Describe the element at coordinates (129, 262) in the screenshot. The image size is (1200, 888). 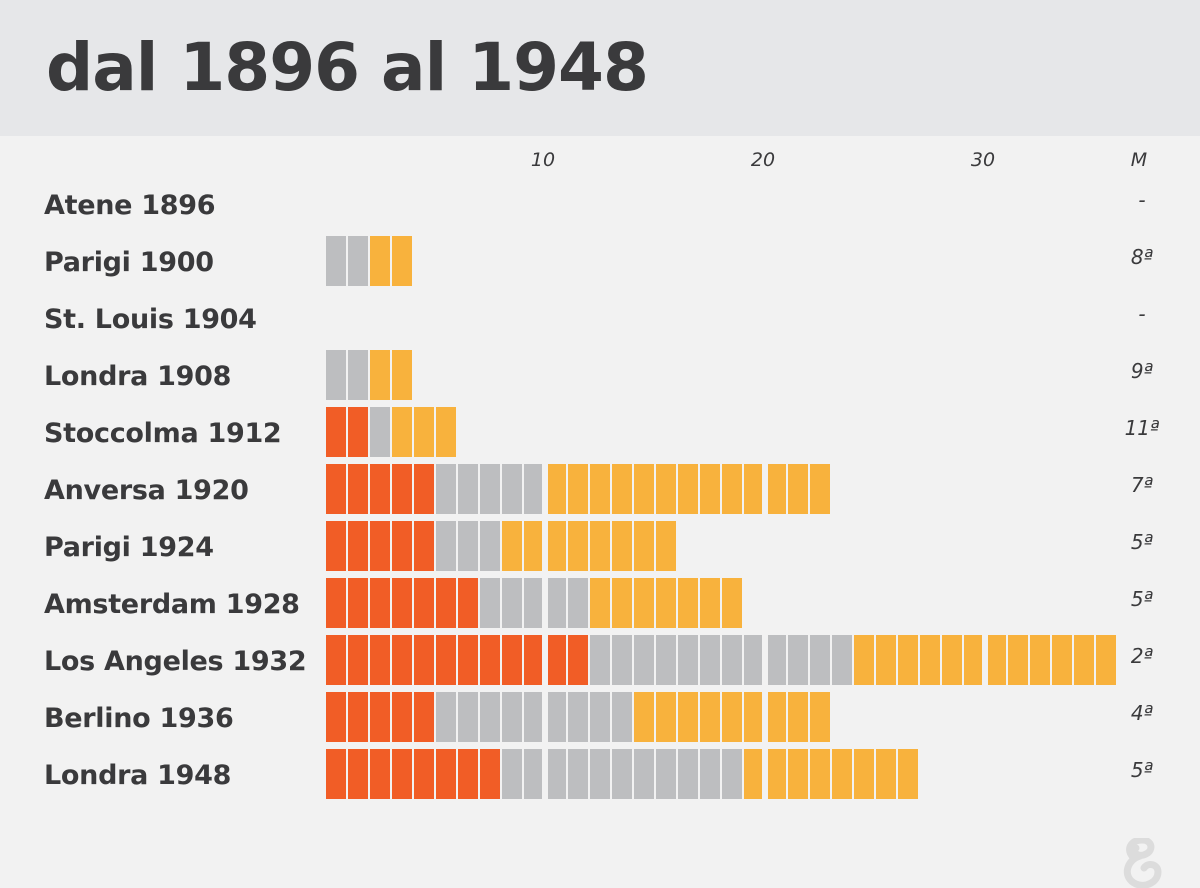
I see `row-label: Parigi 1900` at that location.